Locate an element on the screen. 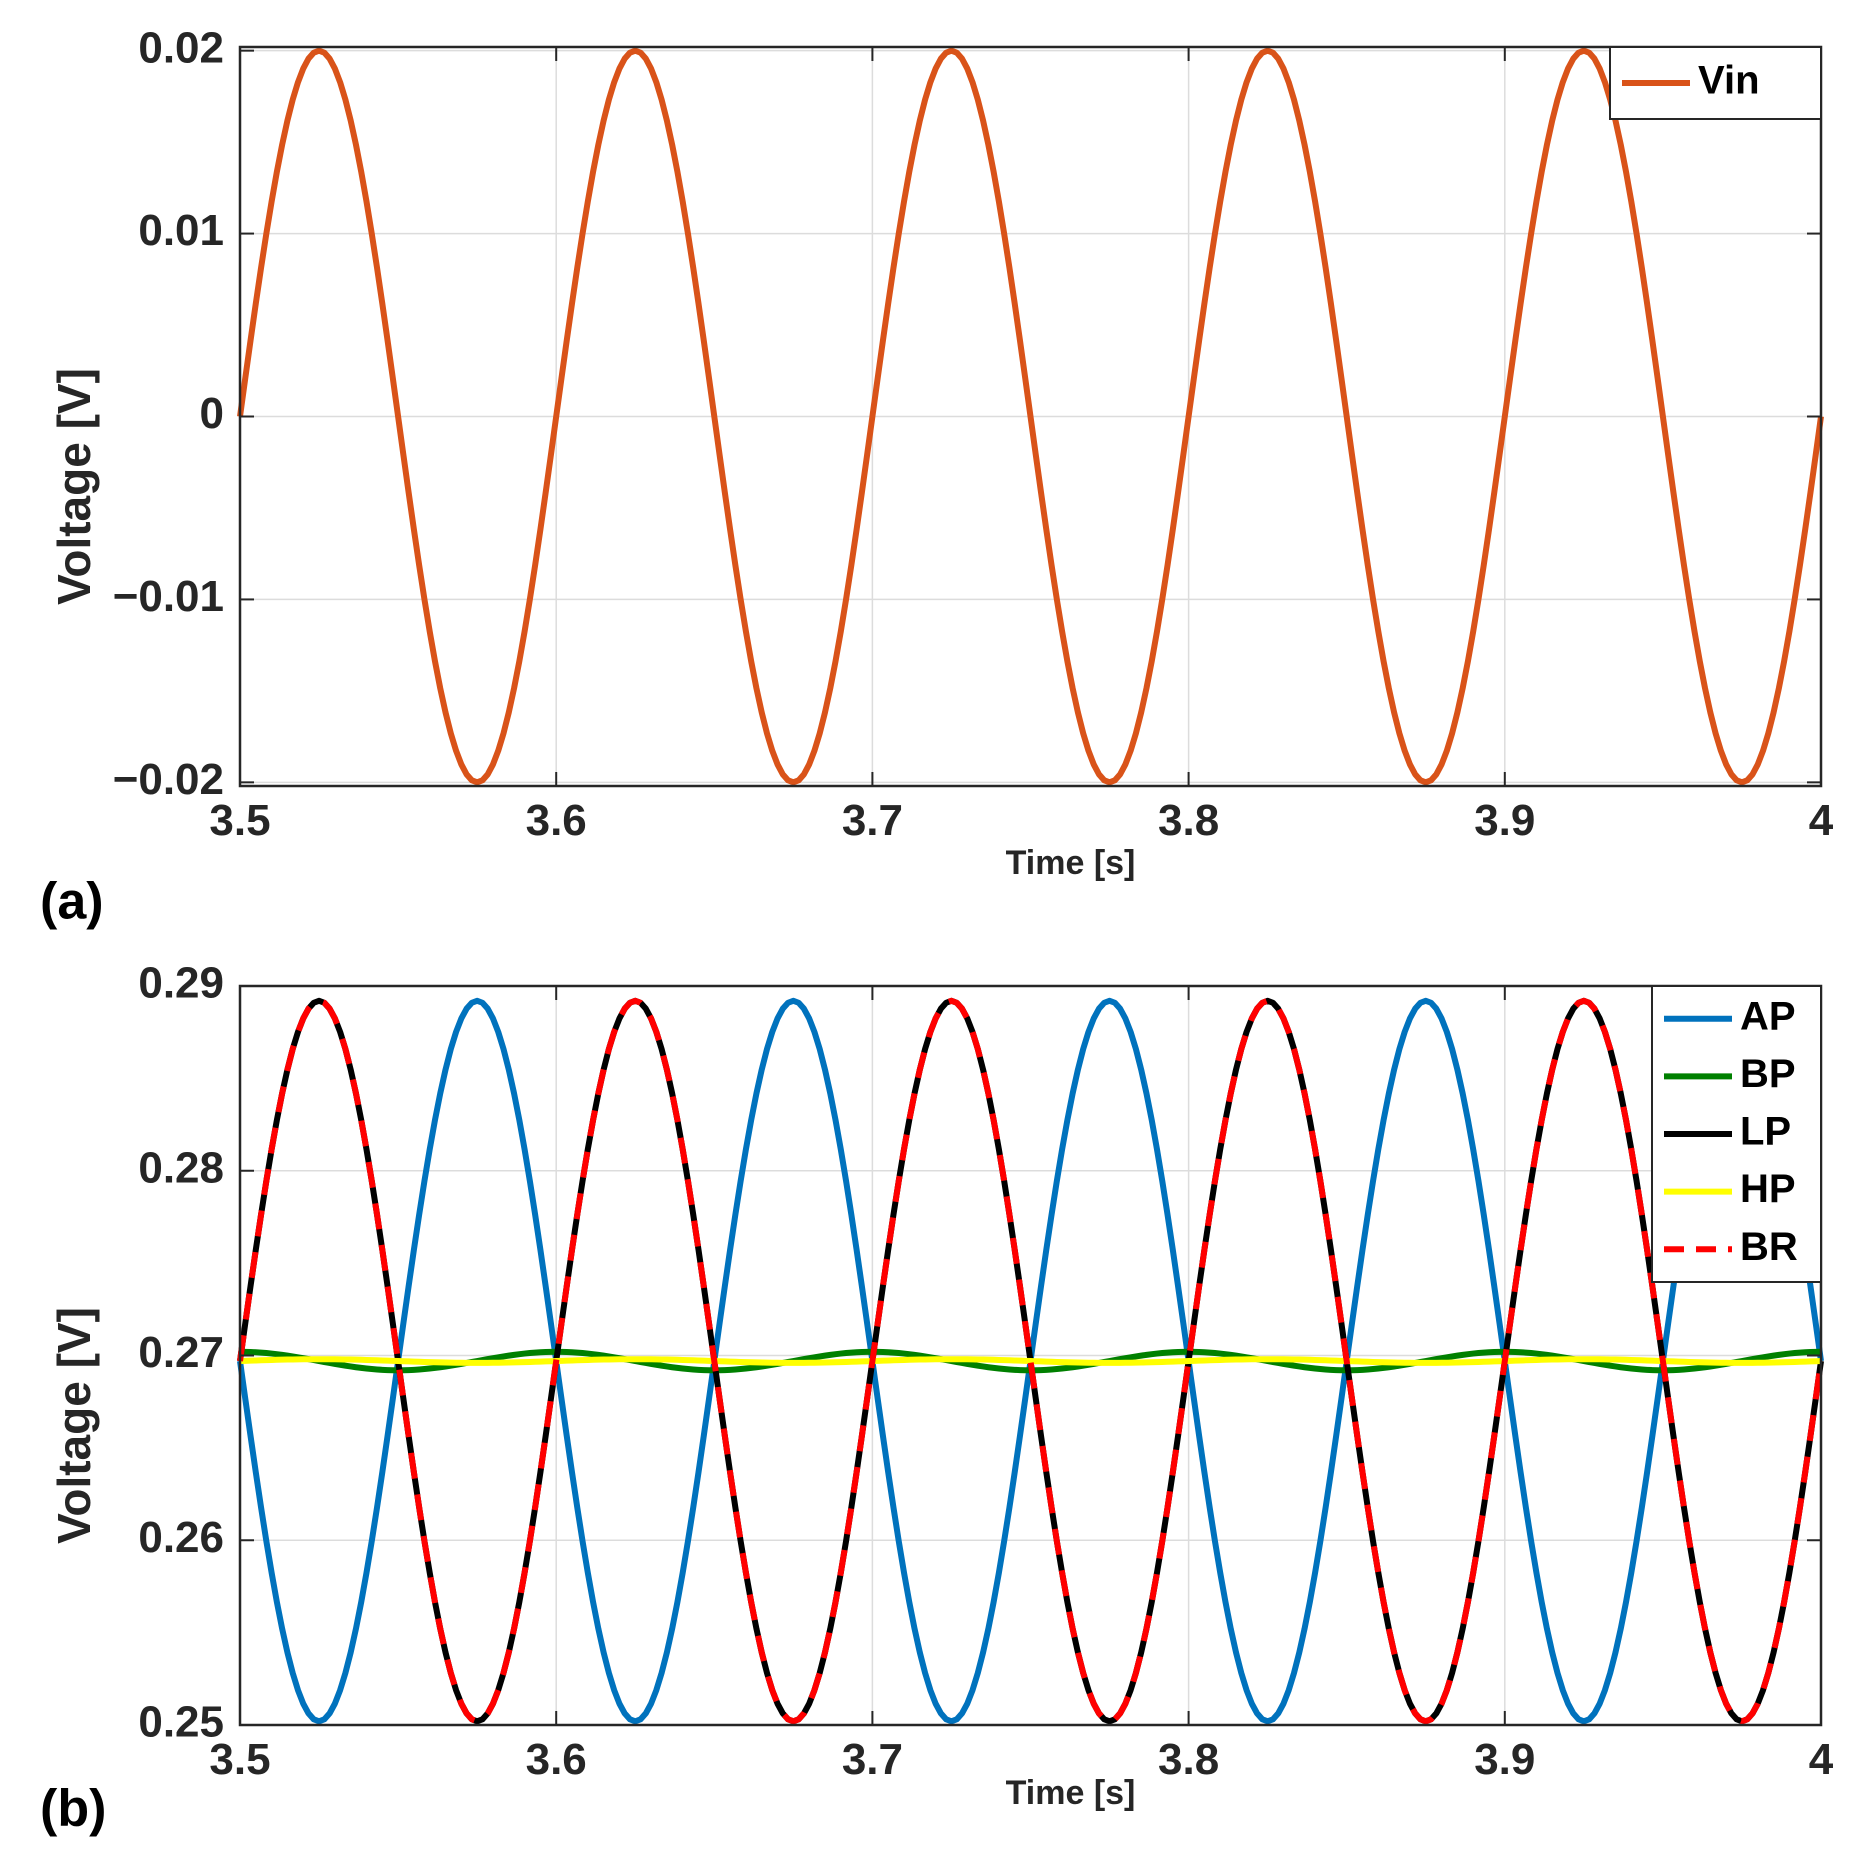 Image resolution: width=1849 pixels, height=1849 pixels. legend: Vin is located at coordinates (1715, 83).